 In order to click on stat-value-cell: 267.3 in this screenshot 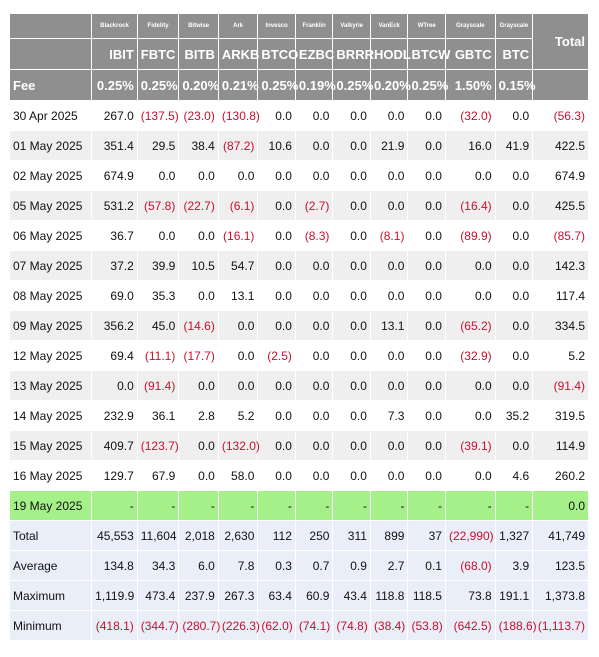, I will do `click(238, 595)`.